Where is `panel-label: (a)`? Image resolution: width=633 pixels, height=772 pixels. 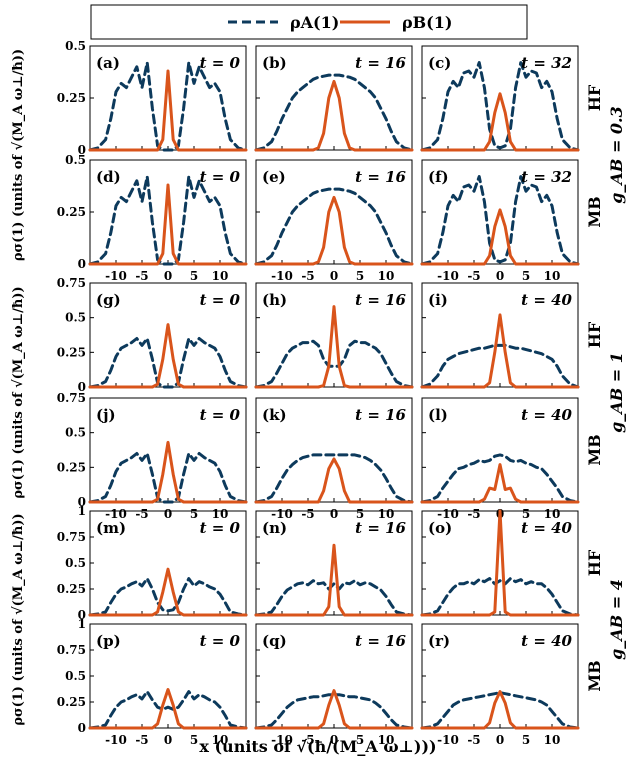
panel-label: (a) is located at coordinates (108, 63).